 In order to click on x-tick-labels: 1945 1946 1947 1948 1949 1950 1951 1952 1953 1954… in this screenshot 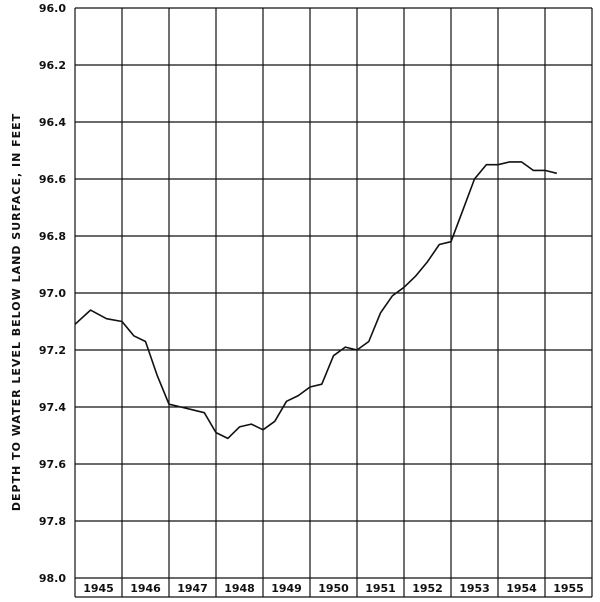, I will do `click(333, 588)`.